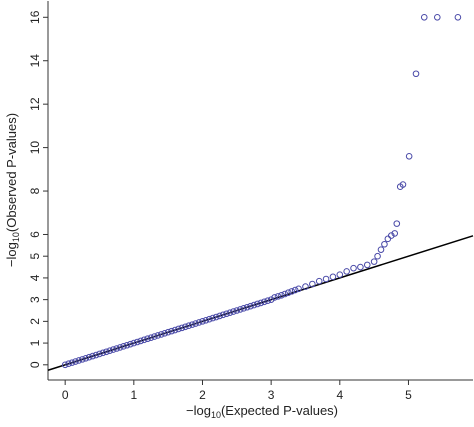 This screenshot has height=427, width=474. I want to click on y-label-part: (Observed P-values), so click(11, 172).